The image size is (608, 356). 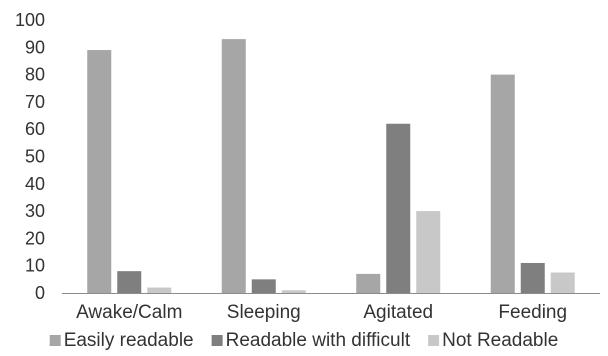 I want to click on legend-label: Not Readable, so click(x=500, y=340).